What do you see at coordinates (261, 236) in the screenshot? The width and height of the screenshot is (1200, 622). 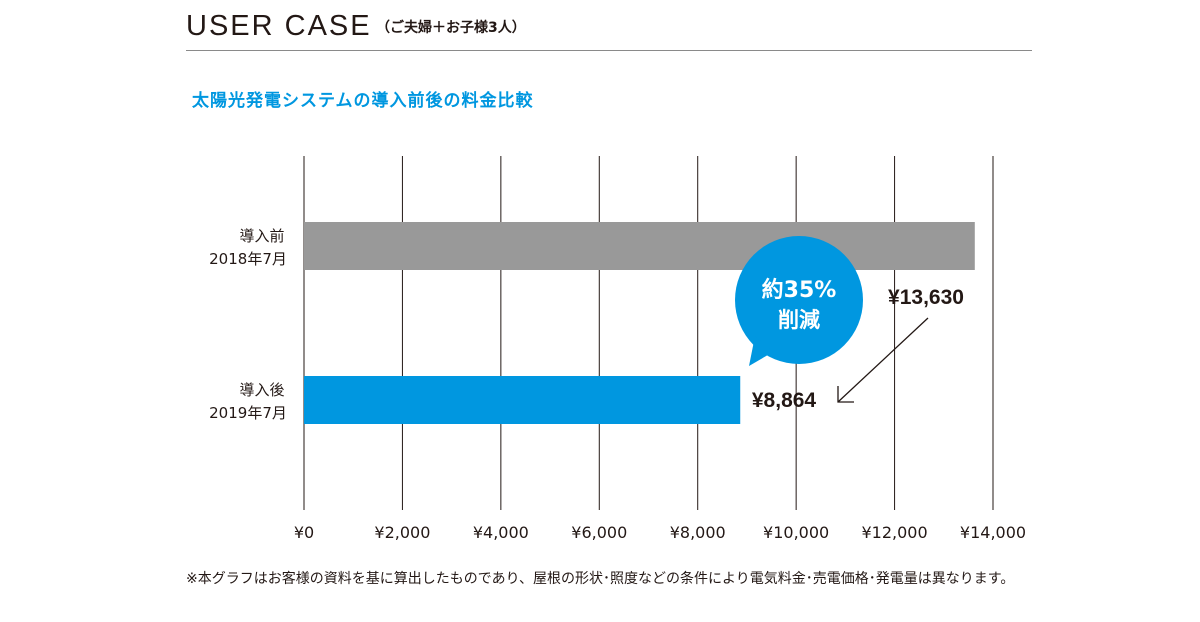 I see `category-label: 導入前` at bounding box center [261, 236].